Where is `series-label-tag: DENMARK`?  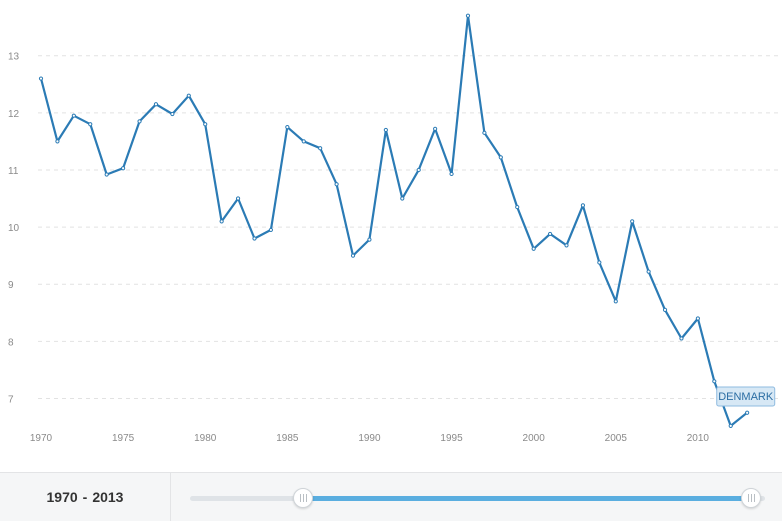 series-label-tag: DENMARK is located at coordinates (746, 396).